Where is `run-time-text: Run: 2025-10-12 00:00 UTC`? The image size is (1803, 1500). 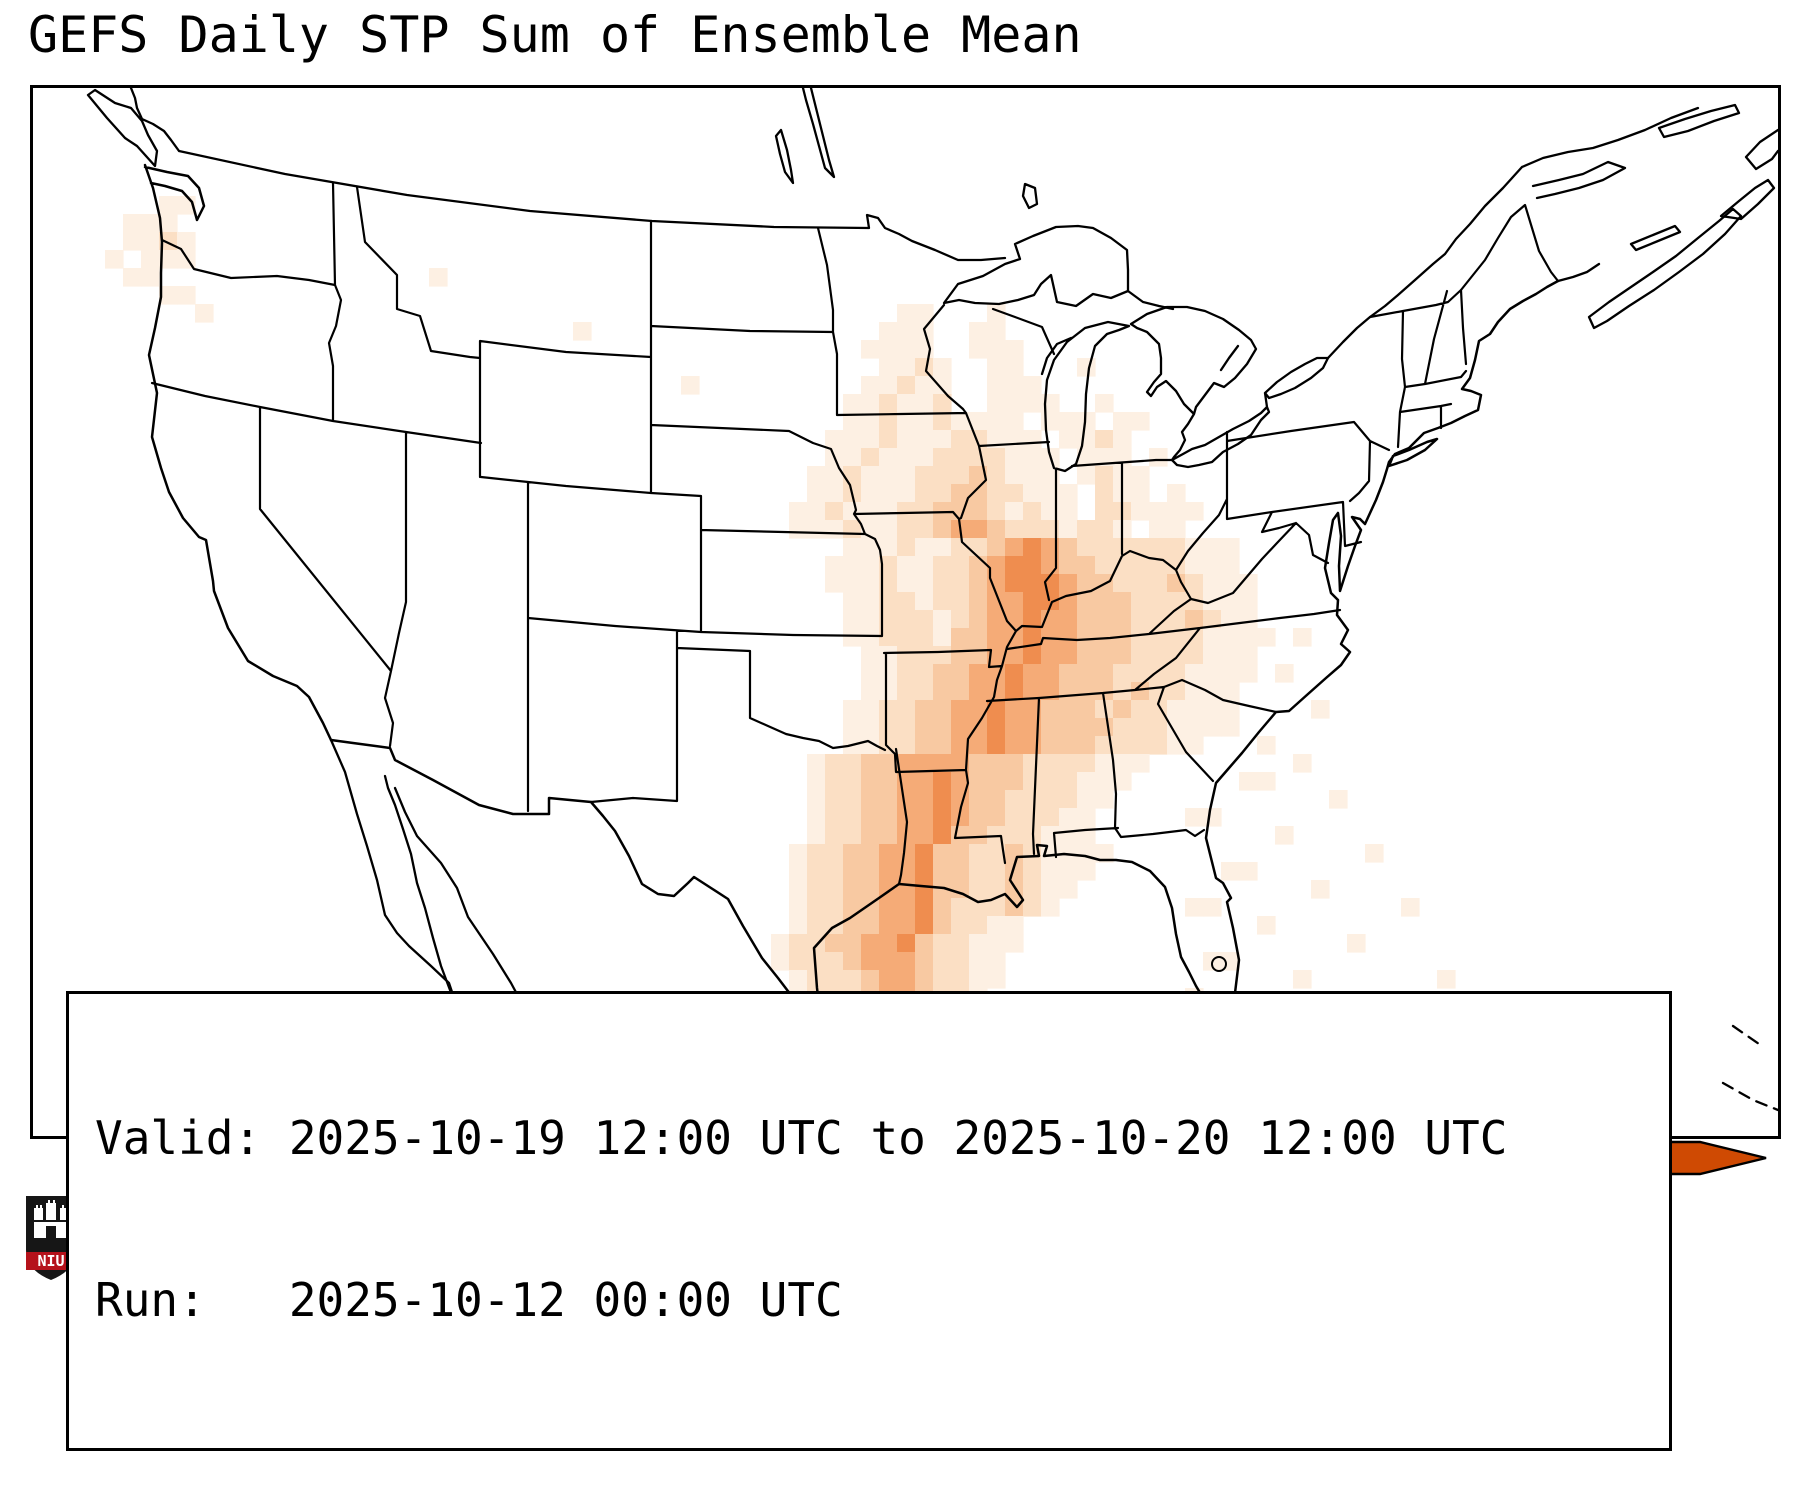 run-time-text: Run: 2025-10-12 00:00 UTC is located at coordinates (469, 1300).